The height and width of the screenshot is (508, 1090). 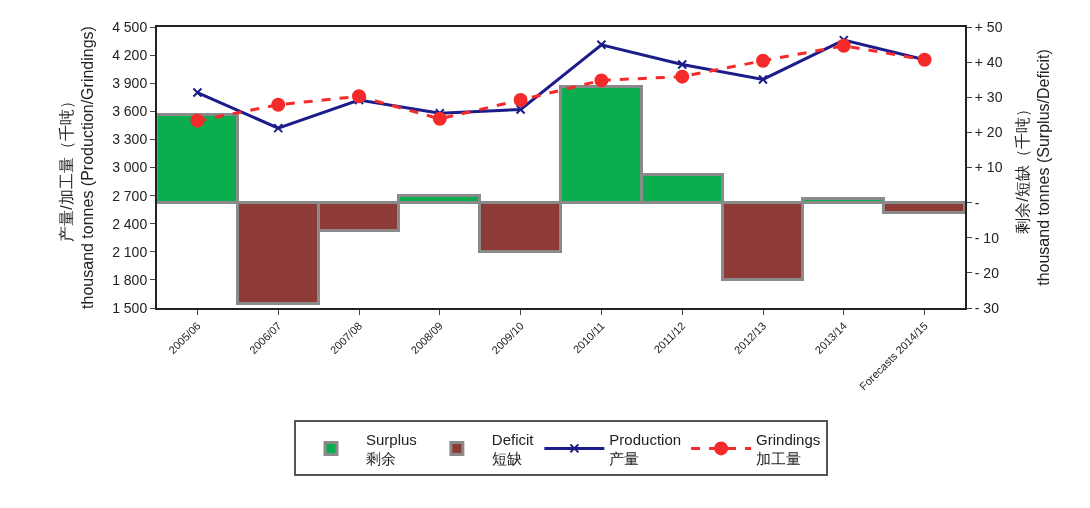 What do you see at coordinates (977, 202) in the screenshot?
I see `y2-tick-label: -` at bounding box center [977, 202].